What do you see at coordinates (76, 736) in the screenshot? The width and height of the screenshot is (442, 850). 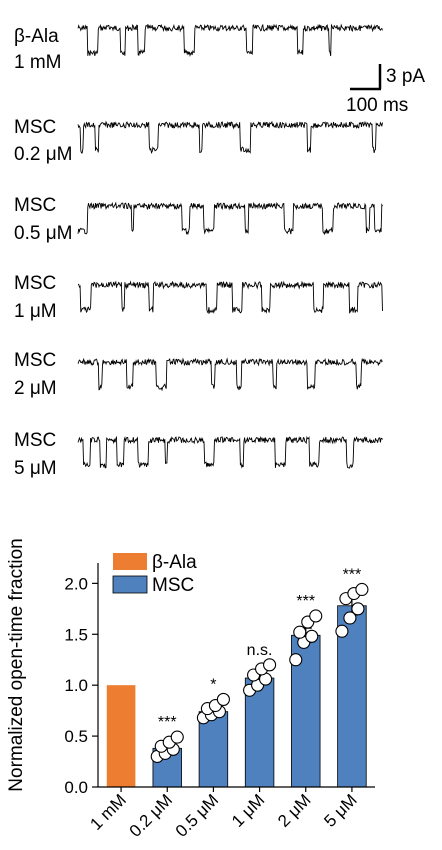 I see `y-tick-label: 0.5` at bounding box center [76, 736].